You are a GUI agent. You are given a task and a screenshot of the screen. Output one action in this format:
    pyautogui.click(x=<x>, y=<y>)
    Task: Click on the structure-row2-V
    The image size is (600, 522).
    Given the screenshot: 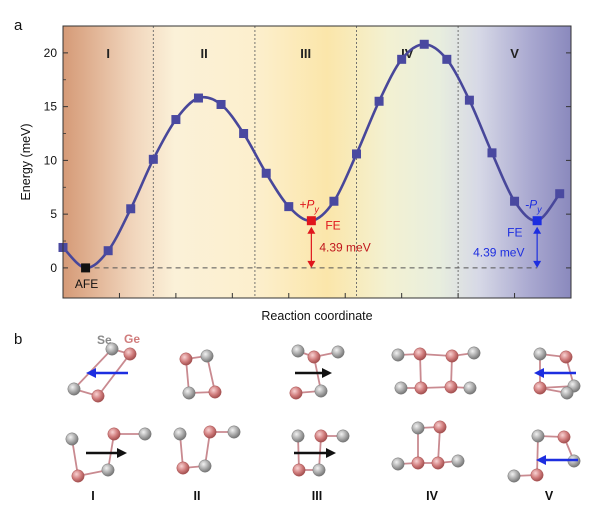 What is the action you would take?
    pyautogui.click(x=544, y=456)
    